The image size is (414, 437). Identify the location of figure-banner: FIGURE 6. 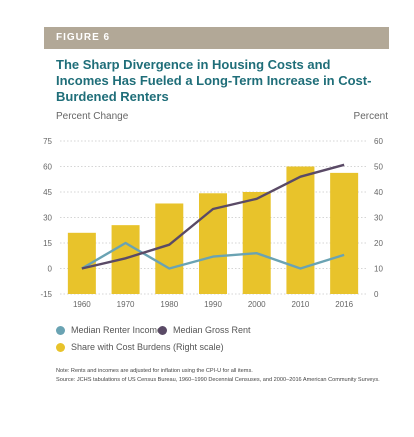
(216, 38).